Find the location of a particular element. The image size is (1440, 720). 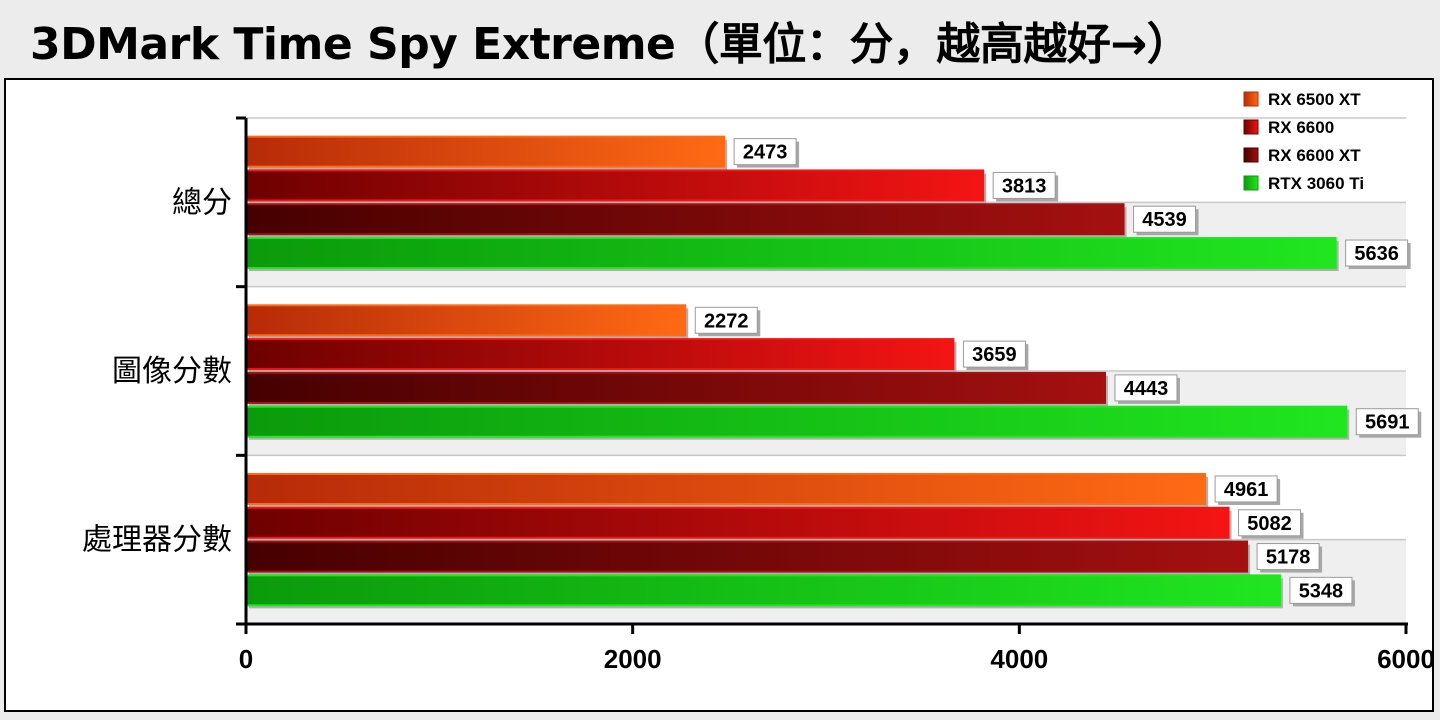

value-label: 4443 is located at coordinates (1146, 389).